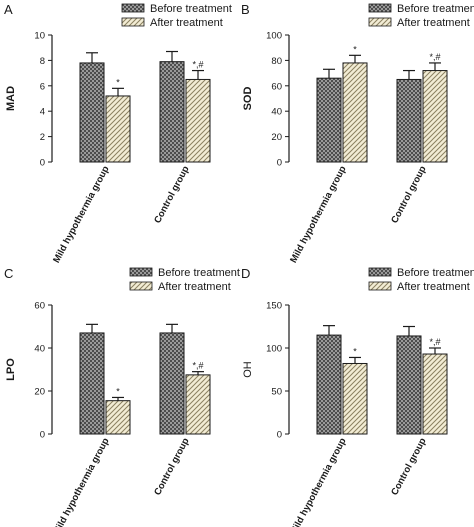 The height and width of the screenshot is (527, 474). What do you see at coordinates (274, 306) in the screenshot?
I see `y-tick-label: 150` at bounding box center [274, 306].